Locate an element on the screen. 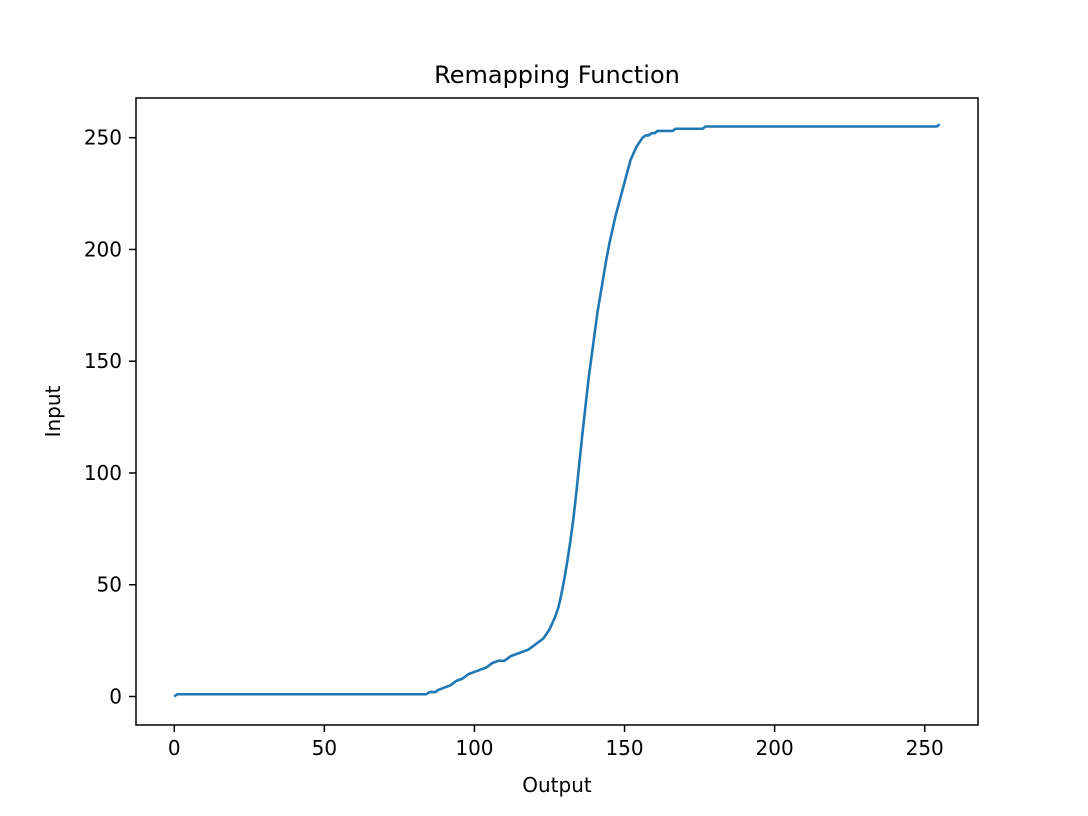  y-tick-label: 200 is located at coordinates (103, 249).